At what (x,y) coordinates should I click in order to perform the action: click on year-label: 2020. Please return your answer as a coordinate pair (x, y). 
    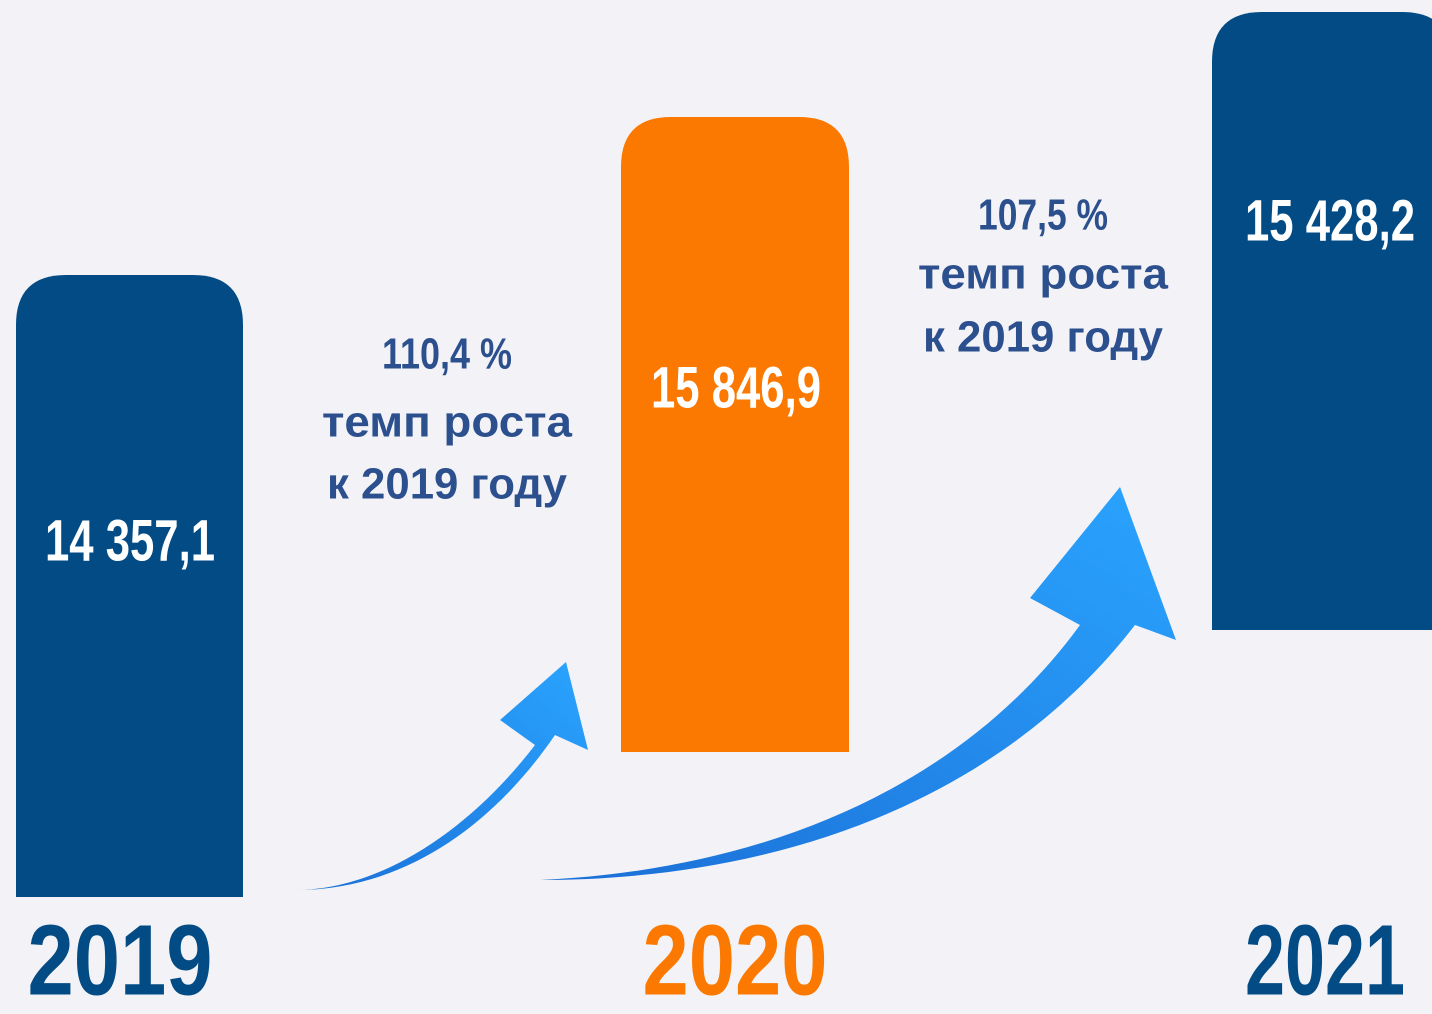
    Looking at the image, I should click on (735, 959).